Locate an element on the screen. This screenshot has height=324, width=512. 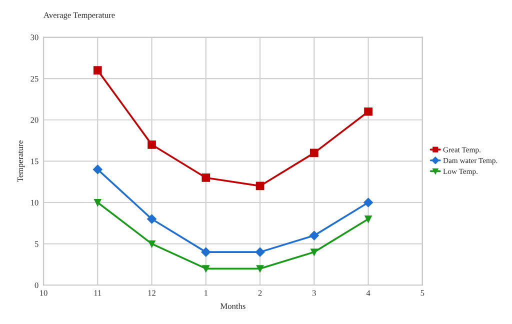
x-tick-label: 11 is located at coordinates (98, 293).